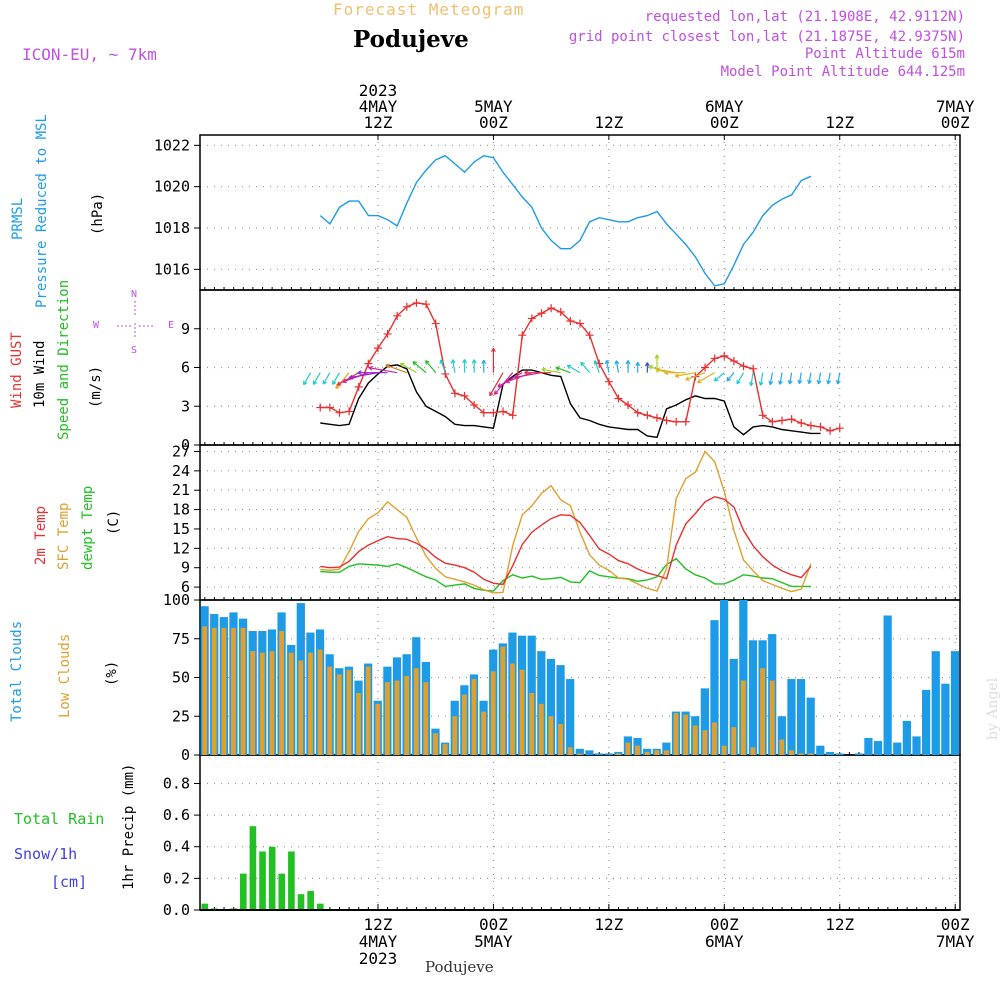  Describe the element at coordinates (608, 924) in the screenshot. I see `time-label-bottom: 12Z` at that location.